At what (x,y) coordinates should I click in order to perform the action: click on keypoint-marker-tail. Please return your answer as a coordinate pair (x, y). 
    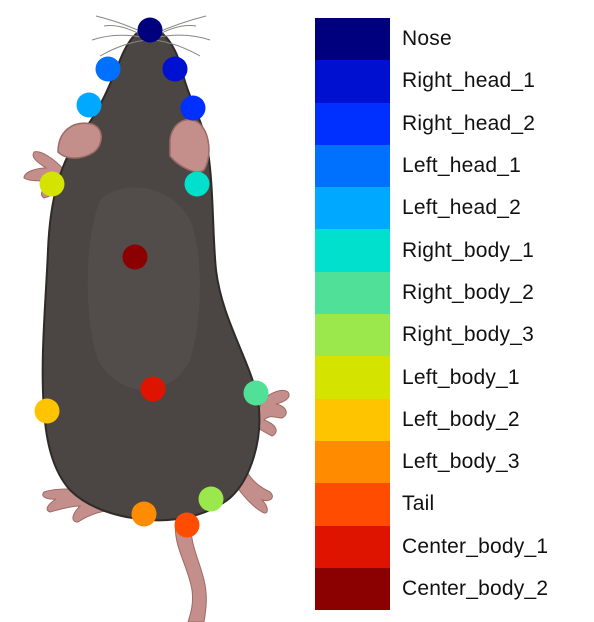
    Looking at the image, I should click on (187, 525).